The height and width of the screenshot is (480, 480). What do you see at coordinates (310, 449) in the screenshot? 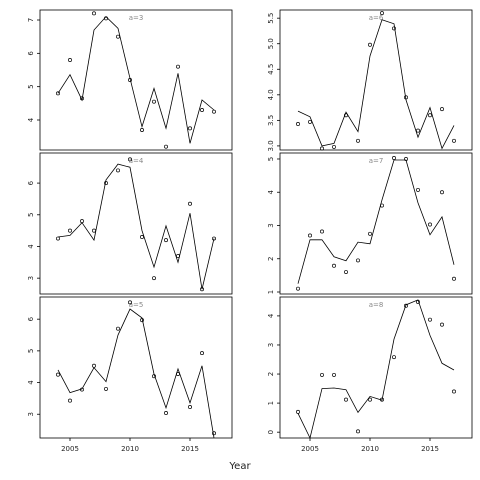
I see `x-tick-label: 2005` at bounding box center [310, 449].